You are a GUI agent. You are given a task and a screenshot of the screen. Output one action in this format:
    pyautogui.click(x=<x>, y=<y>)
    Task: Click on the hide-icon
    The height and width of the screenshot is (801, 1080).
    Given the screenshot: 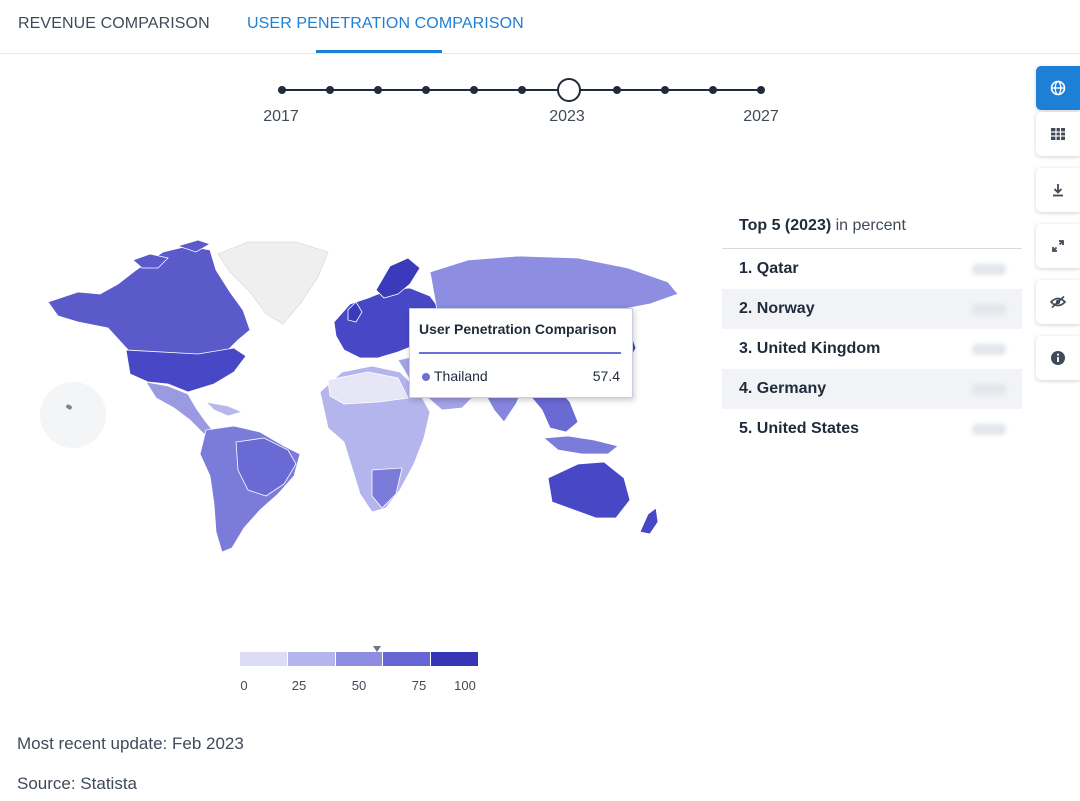 What is the action you would take?
    pyautogui.click(x=1058, y=302)
    